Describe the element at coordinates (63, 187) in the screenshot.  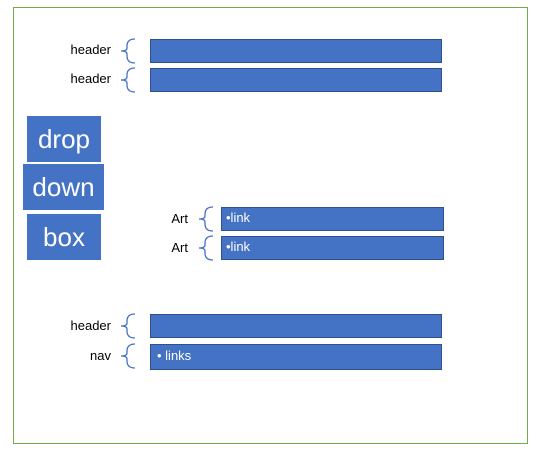
I see `dropdown-word-down: down` at that location.